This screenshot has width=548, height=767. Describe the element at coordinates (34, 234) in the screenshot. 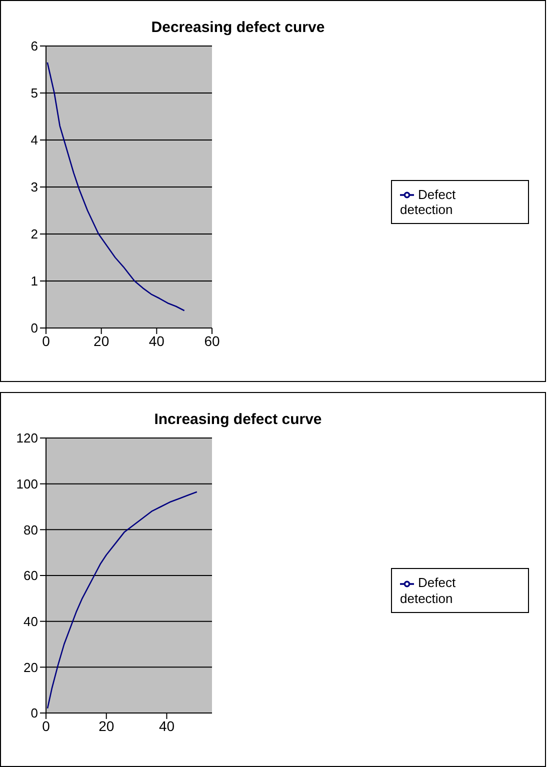

I see `y-tick-label: 2` at that location.